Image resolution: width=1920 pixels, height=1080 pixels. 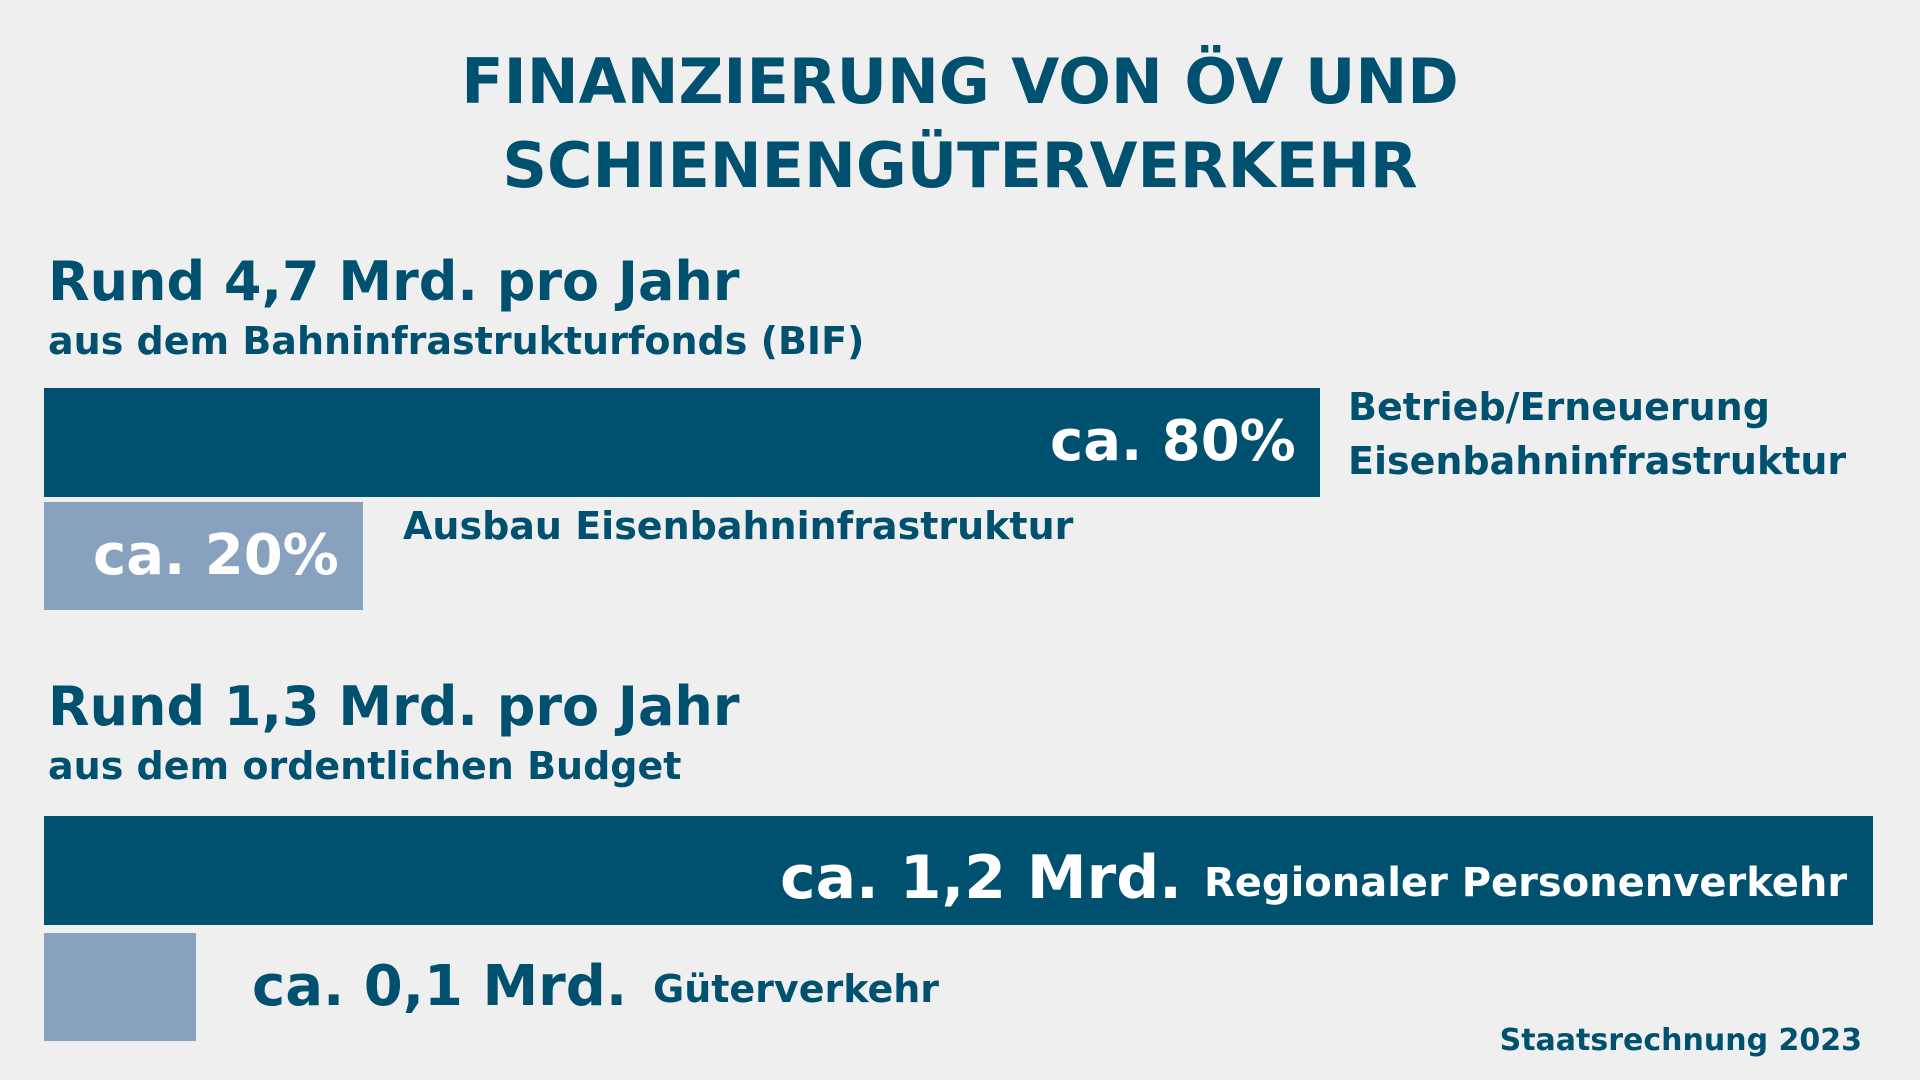 I want to click on budget-category-label-gueterverkehr: Güterverkehr, so click(x=796, y=989).